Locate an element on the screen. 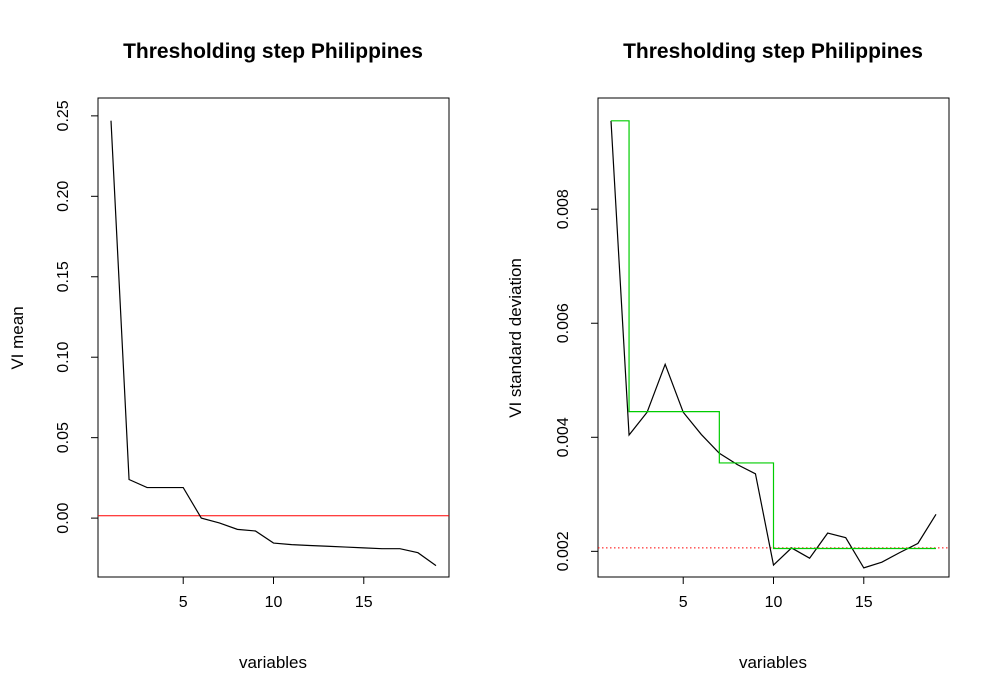 This screenshot has width=1000, height=700. right-y-axis-label: VI standard deviation is located at coordinates (515, 338).